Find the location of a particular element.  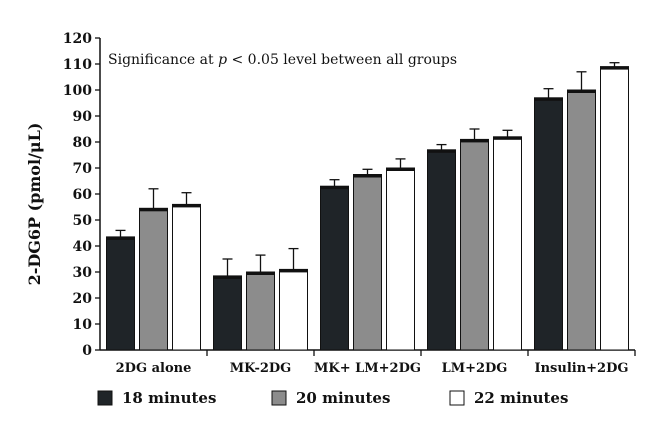

y-tick-label: 70 is located at coordinates (83, 169).